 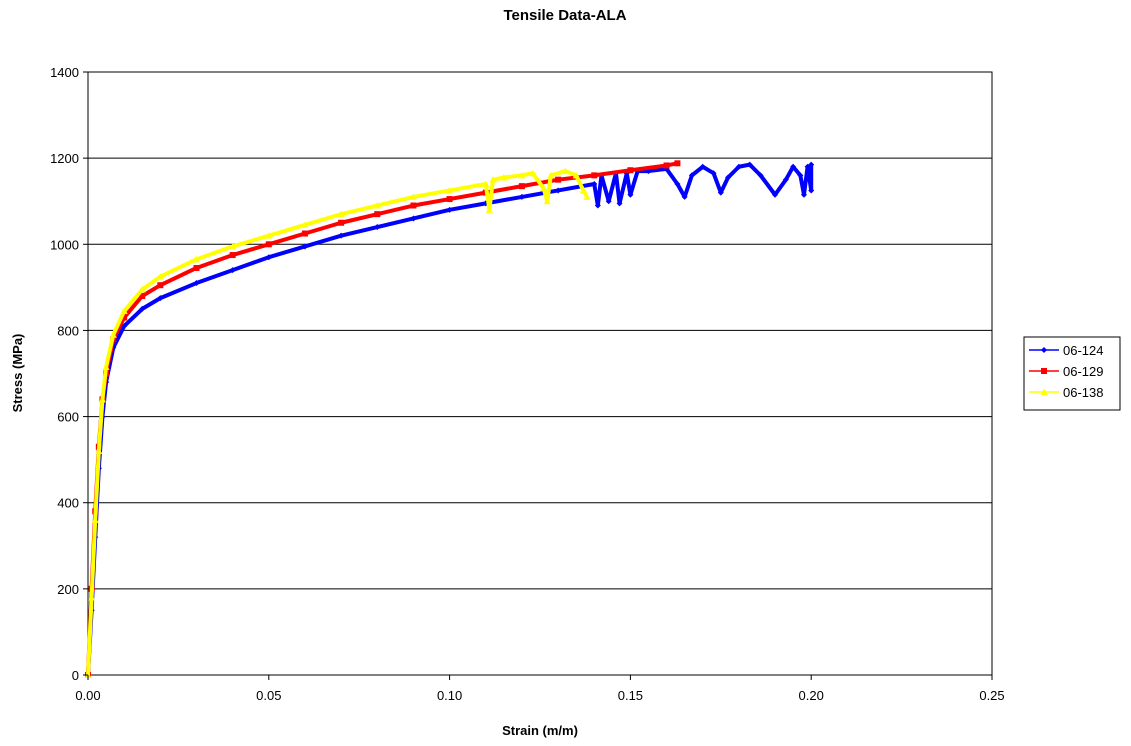 What do you see at coordinates (64, 72) in the screenshot?
I see `y-tick-label: 1400` at bounding box center [64, 72].